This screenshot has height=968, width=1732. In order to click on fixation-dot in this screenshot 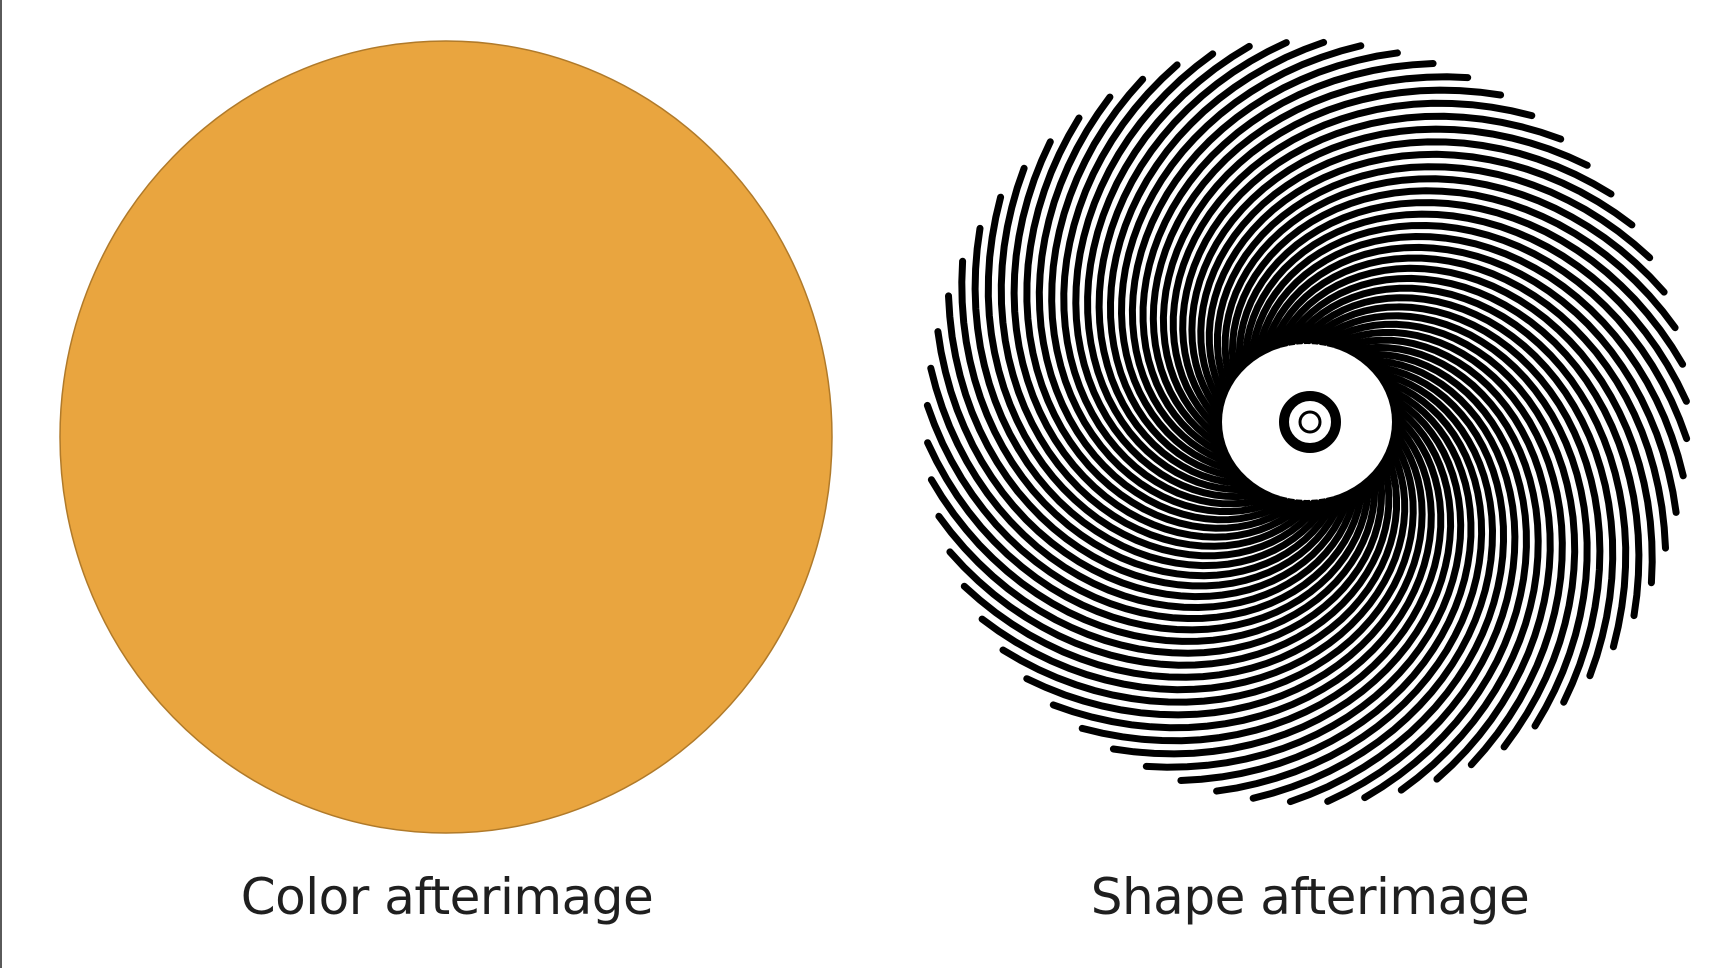, I will do `click(1310, 422)`.